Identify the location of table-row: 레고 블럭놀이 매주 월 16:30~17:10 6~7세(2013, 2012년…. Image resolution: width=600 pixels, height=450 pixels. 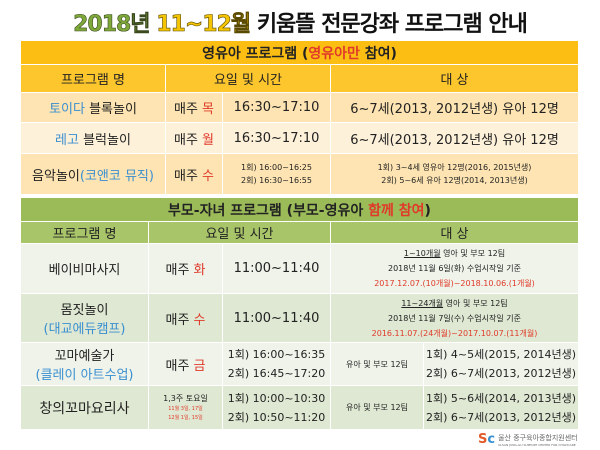
(300, 138).